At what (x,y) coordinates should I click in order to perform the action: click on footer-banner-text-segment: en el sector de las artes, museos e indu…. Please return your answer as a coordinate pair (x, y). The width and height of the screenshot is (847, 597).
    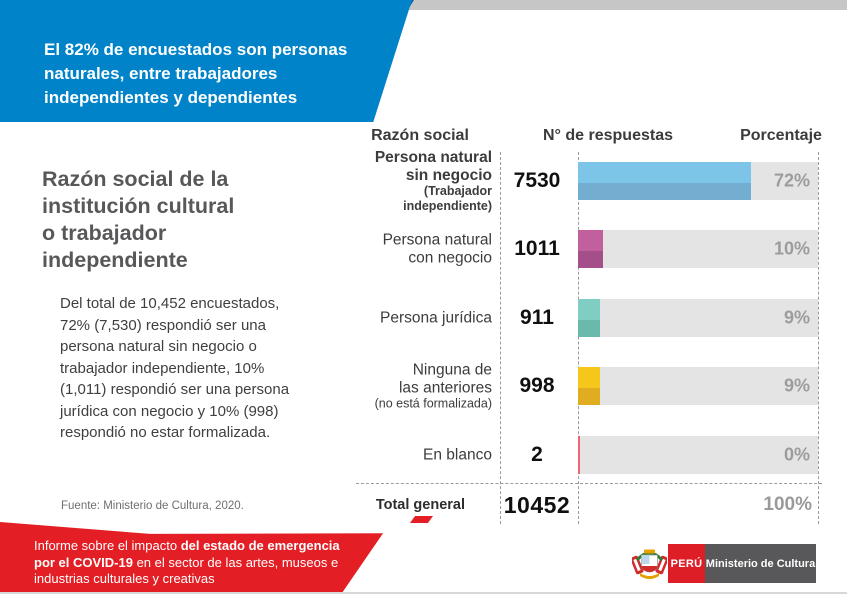
    Looking at the image, I should click on (186, 570).